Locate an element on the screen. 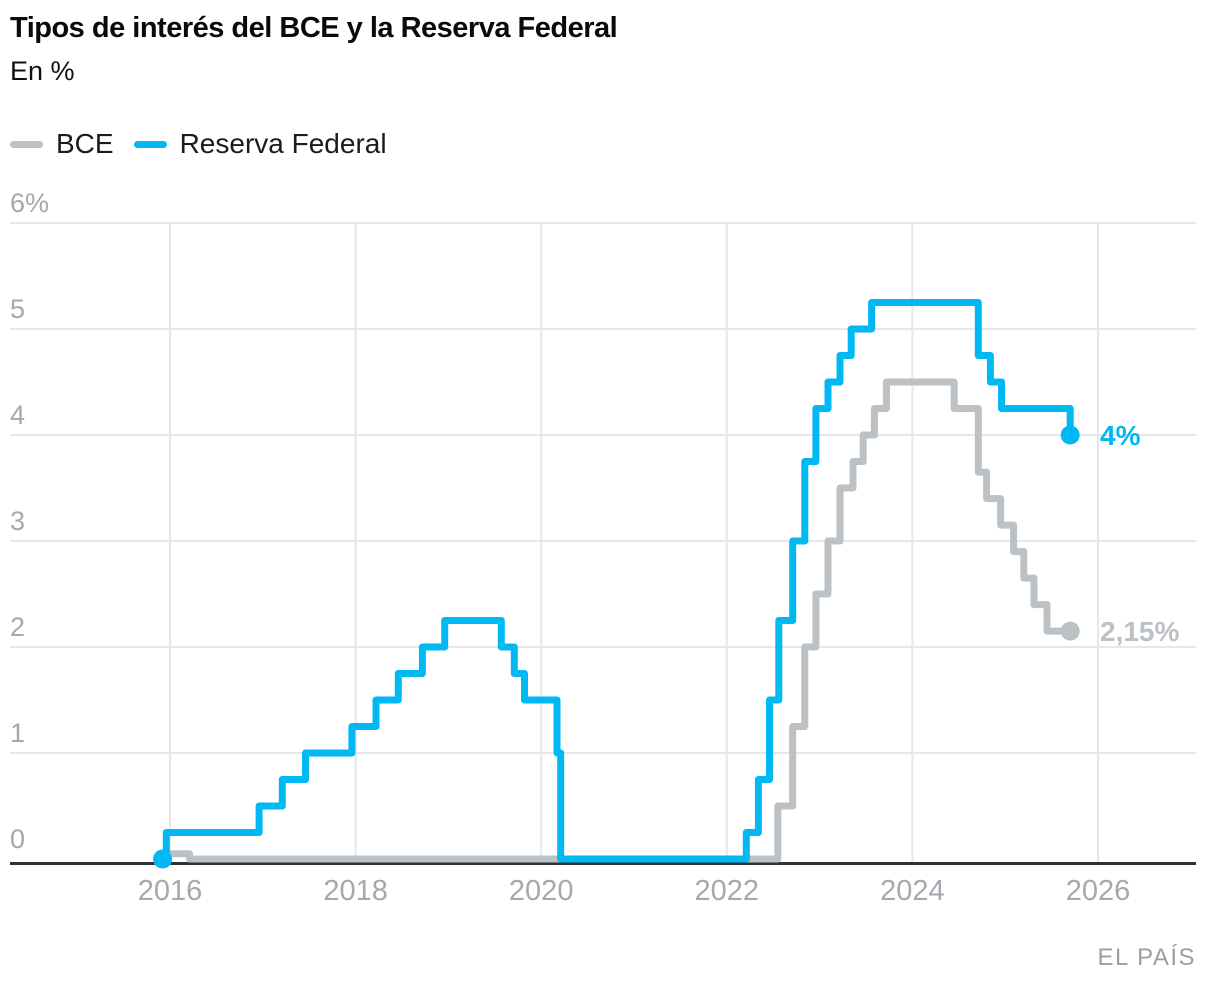 This screenshot has height=990, width=1220. y-tick-label: 4 is located at coordinates (18, 415).